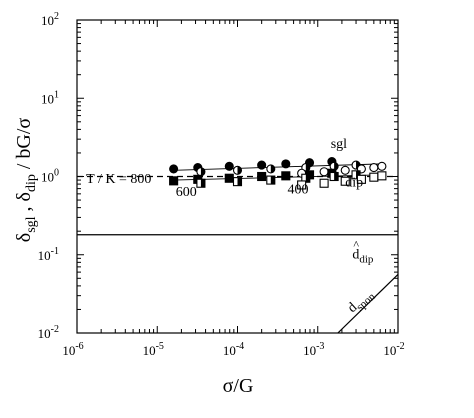 This screenshot has height=418, width=474. Describe the element at coordinates (153, 349) in the screenshot. I see `x-tick-label: 10⁻⁵` at that location.